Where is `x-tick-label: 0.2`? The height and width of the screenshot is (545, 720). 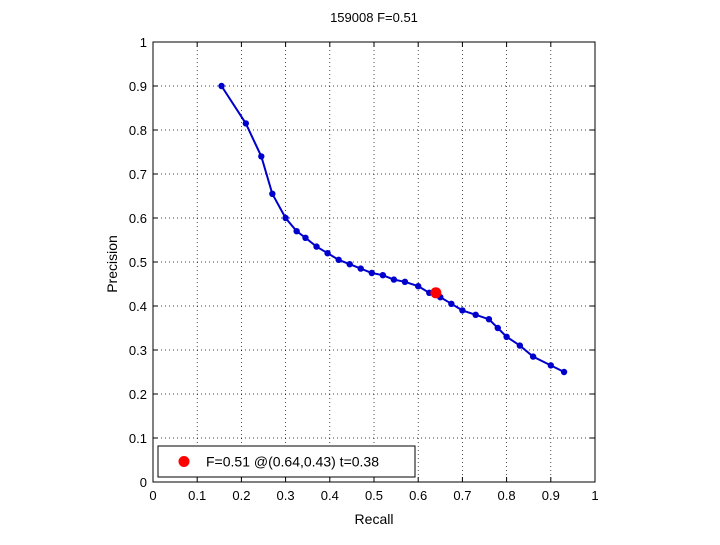 x-tick-label: 0.2 is located at coordinates (241, 495).